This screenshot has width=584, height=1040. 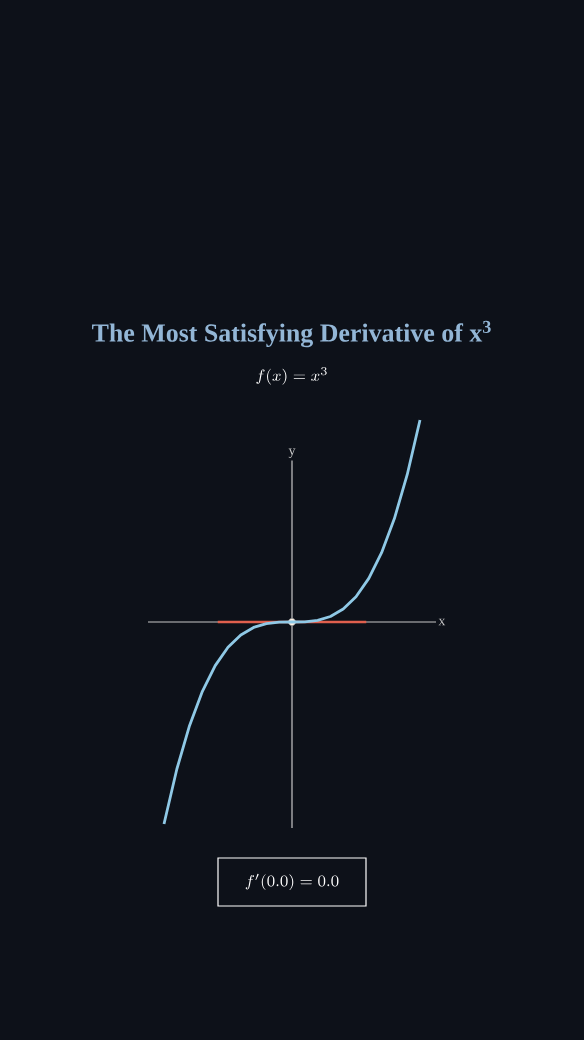 What do you see at coordinates (291, 334) in the screenshot?
I see `chart-title: The Most Satisfying Derivative of x$^{3}$` at bounding box center [291, 334].